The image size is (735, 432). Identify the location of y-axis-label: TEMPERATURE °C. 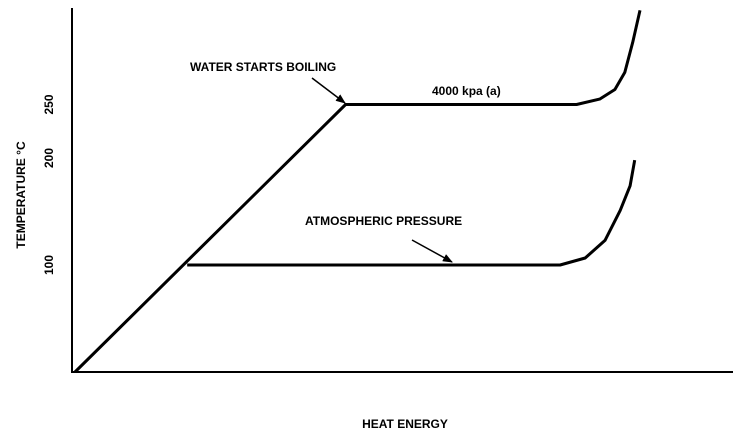
(21, 195).